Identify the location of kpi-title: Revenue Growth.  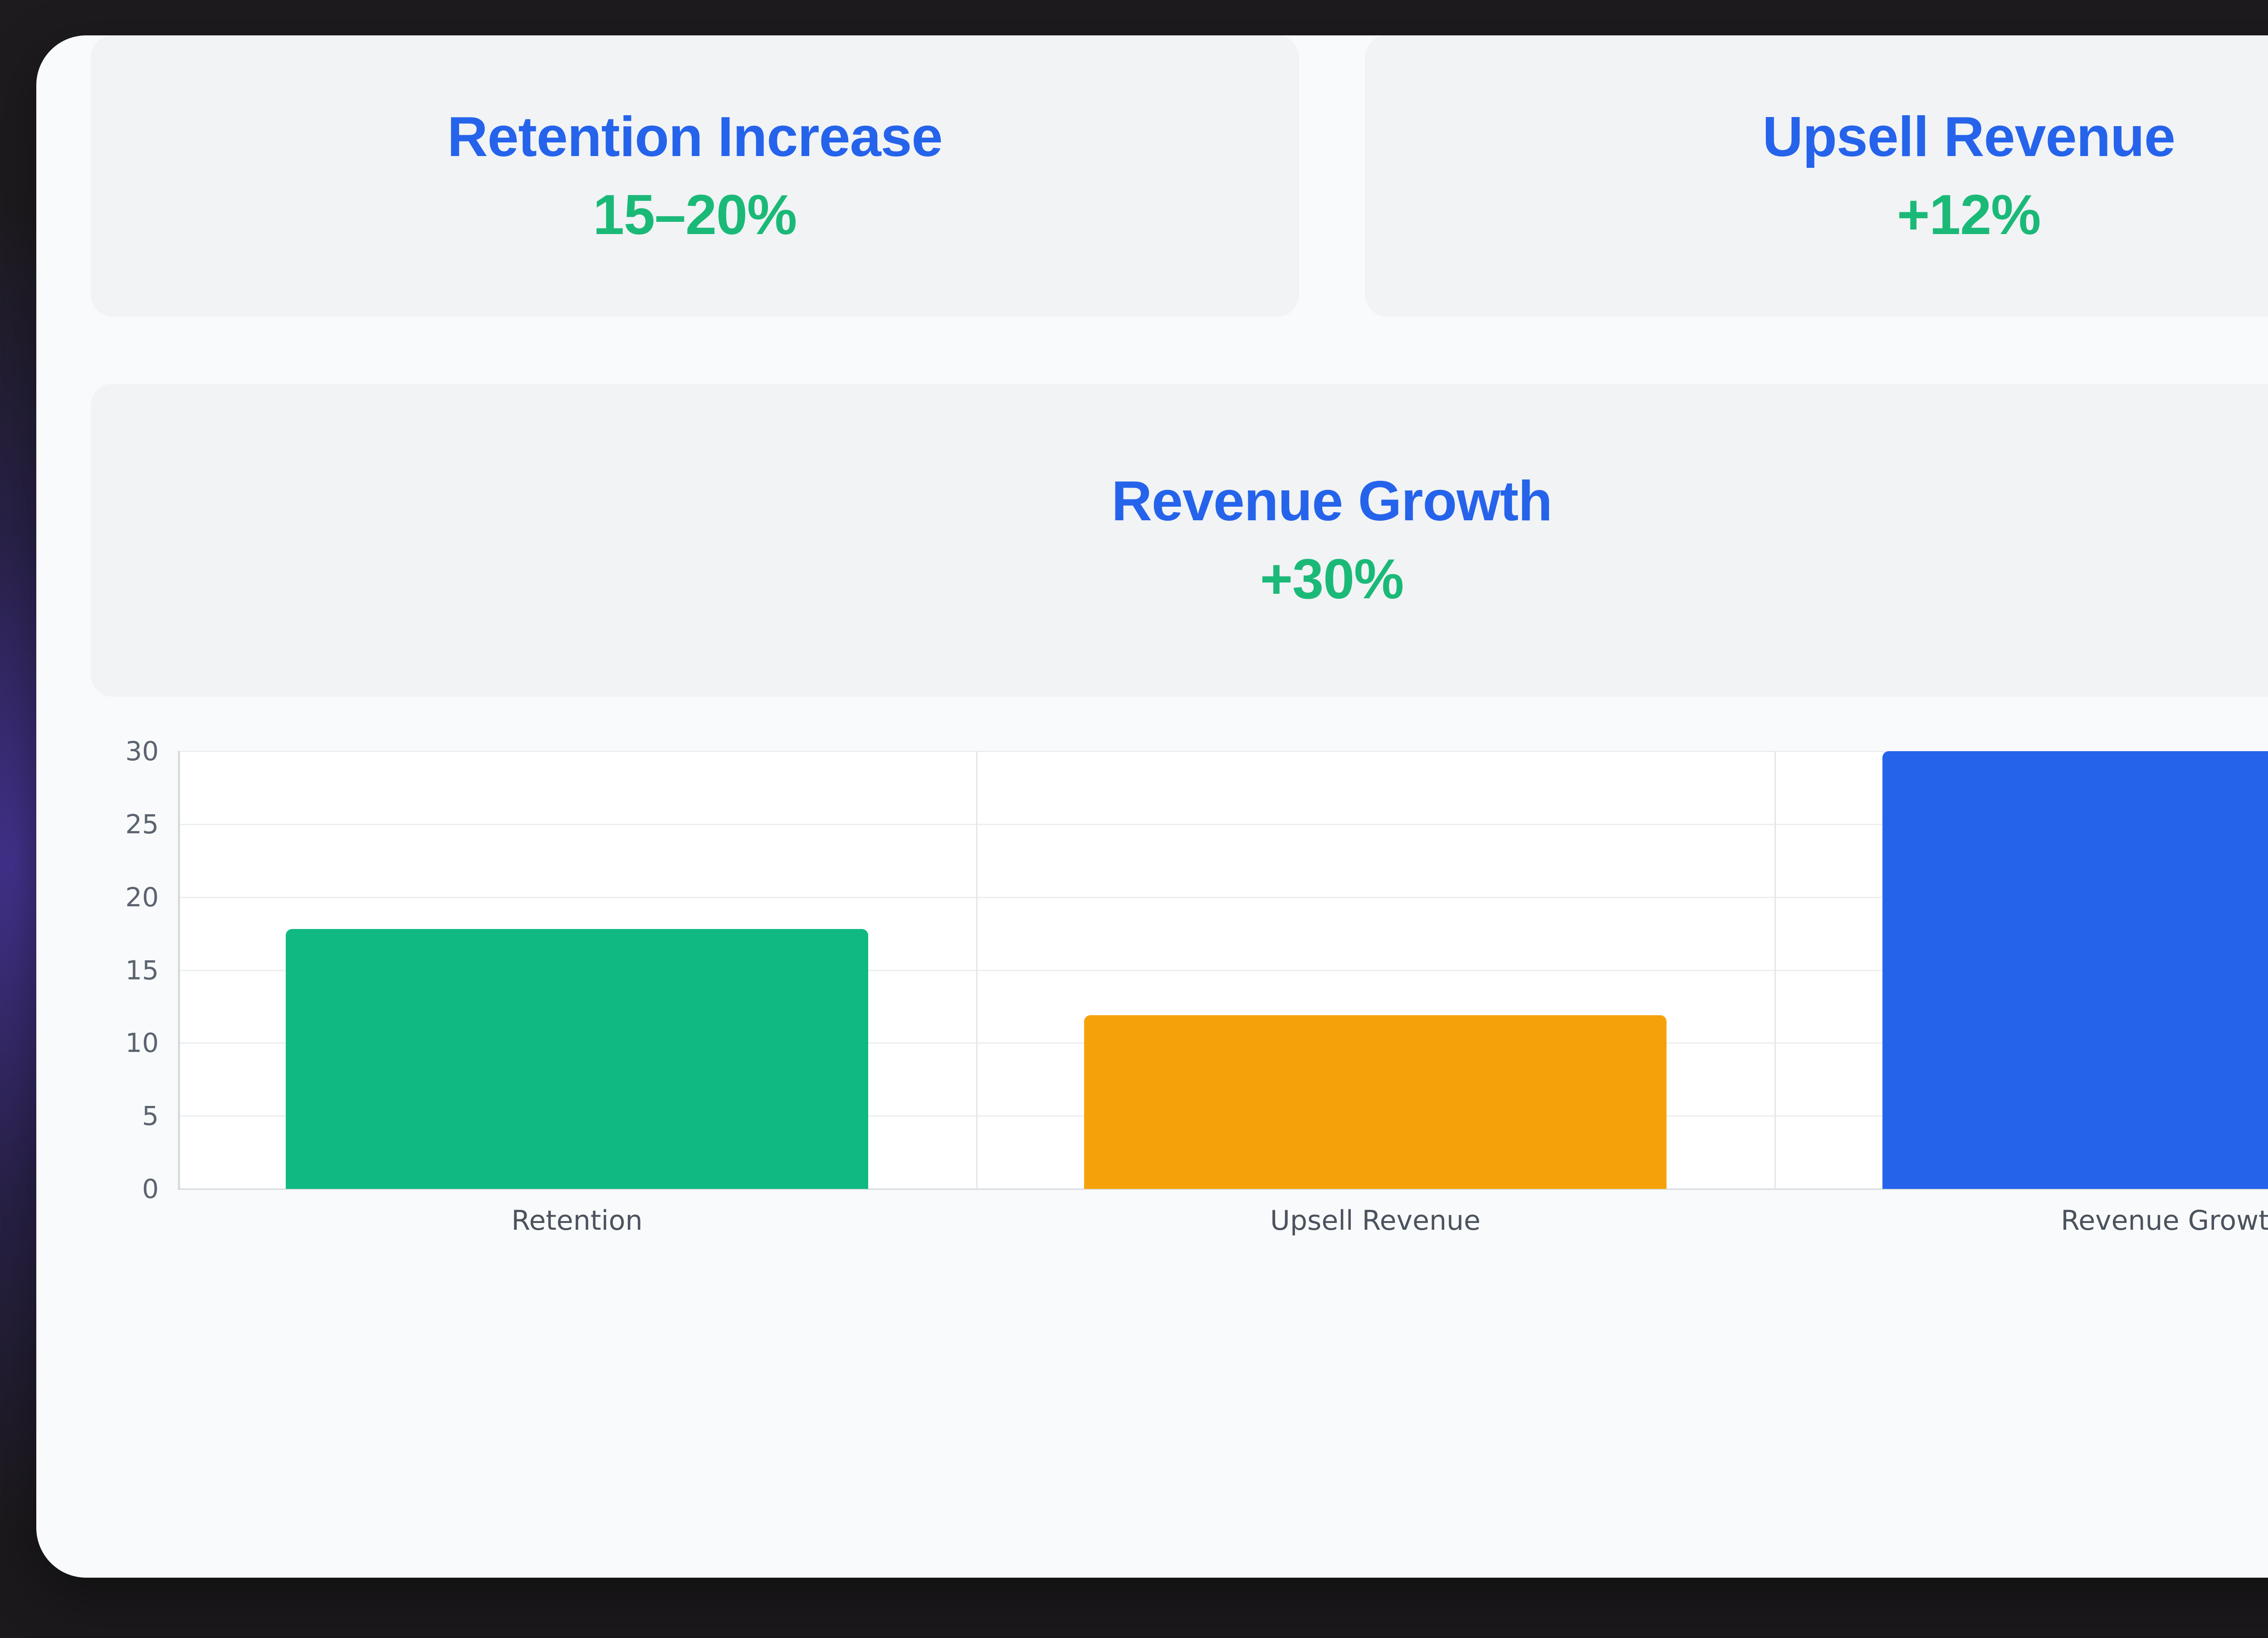
(1331, 502).